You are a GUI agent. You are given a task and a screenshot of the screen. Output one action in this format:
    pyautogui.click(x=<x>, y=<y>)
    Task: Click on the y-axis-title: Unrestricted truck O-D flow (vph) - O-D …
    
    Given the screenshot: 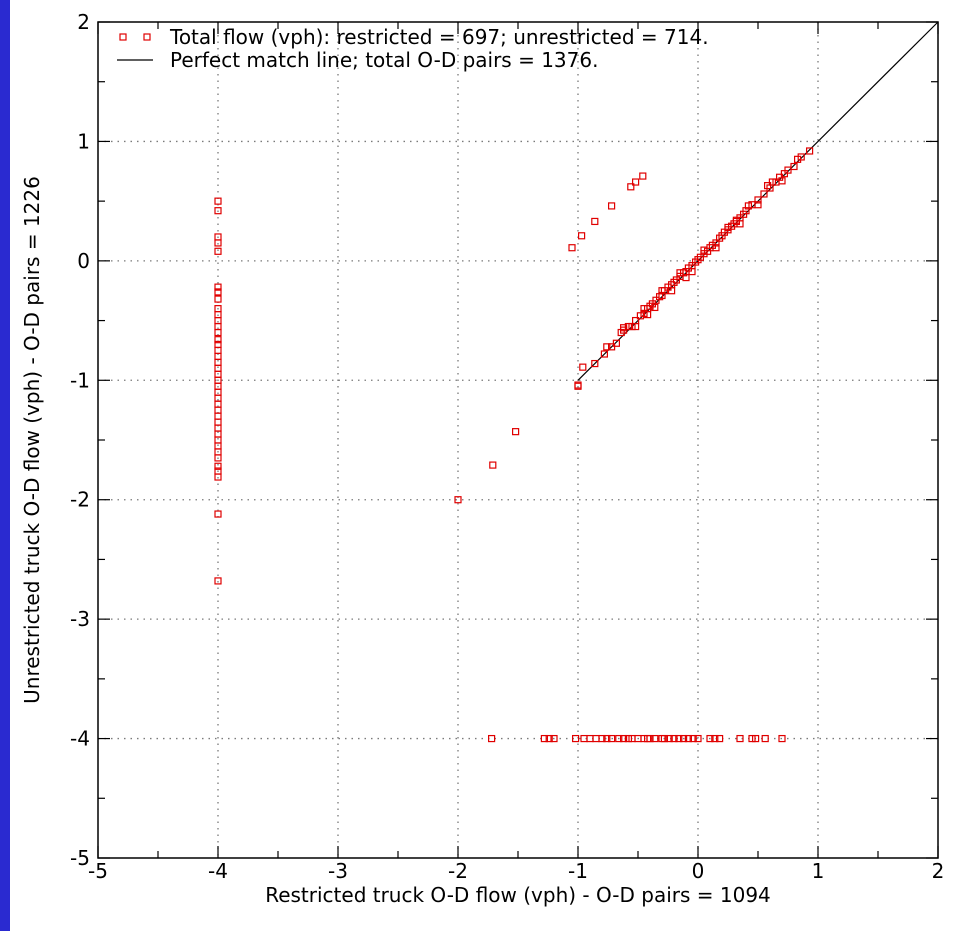 What is the action you would take?
    pyautogui.click(x=32, y=440)
    